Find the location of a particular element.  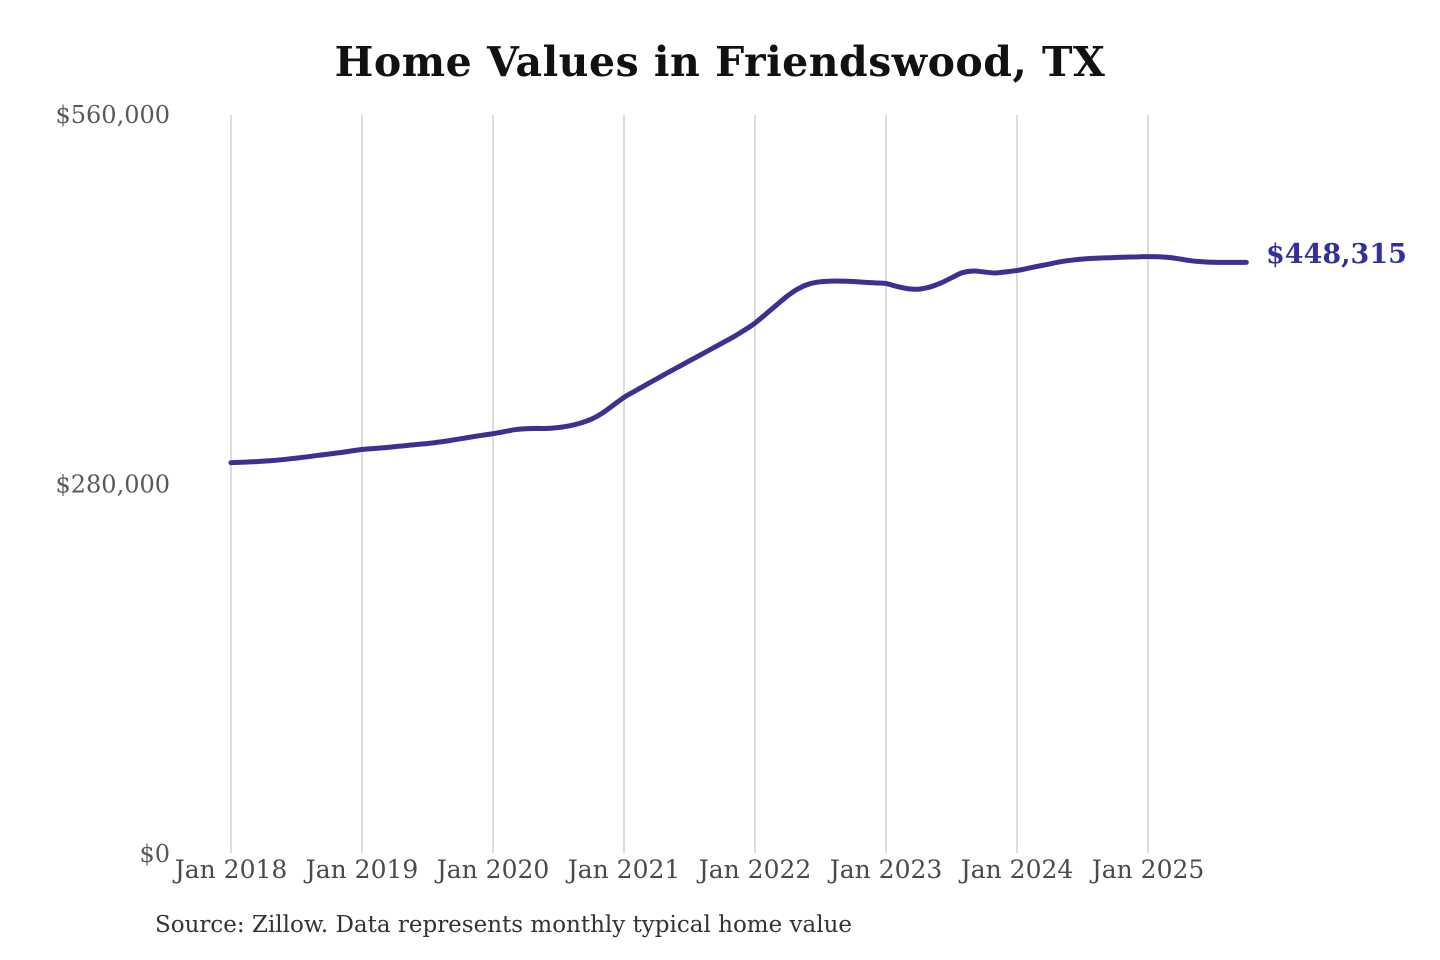

svg-text: Jan 2018 is located at coordinates (230, 869).